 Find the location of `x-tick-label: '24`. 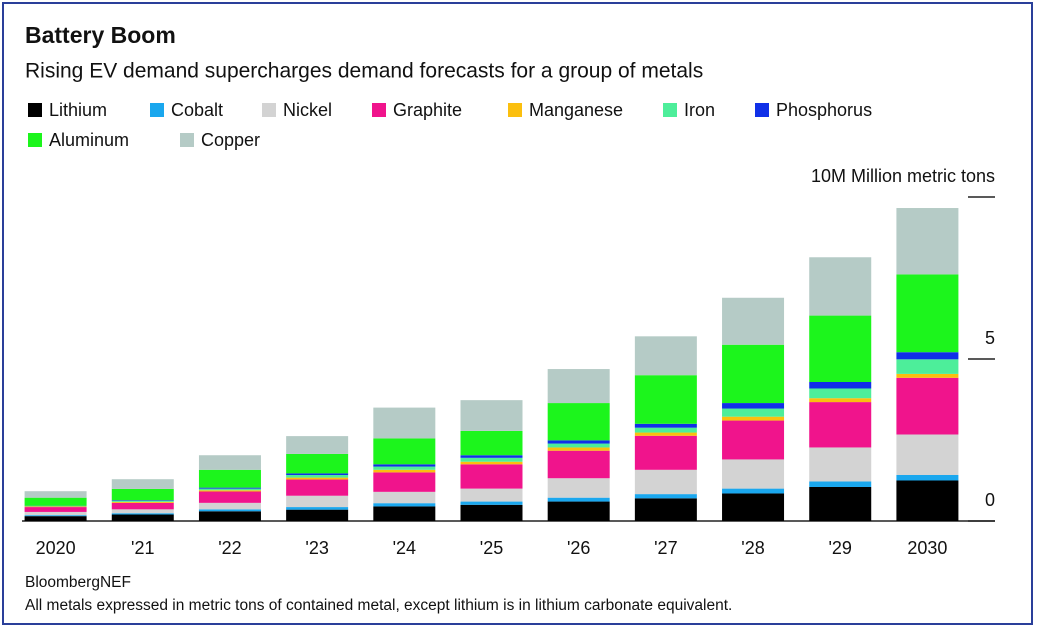

x-tick-label: '24 is located at coordinates (404, 548).